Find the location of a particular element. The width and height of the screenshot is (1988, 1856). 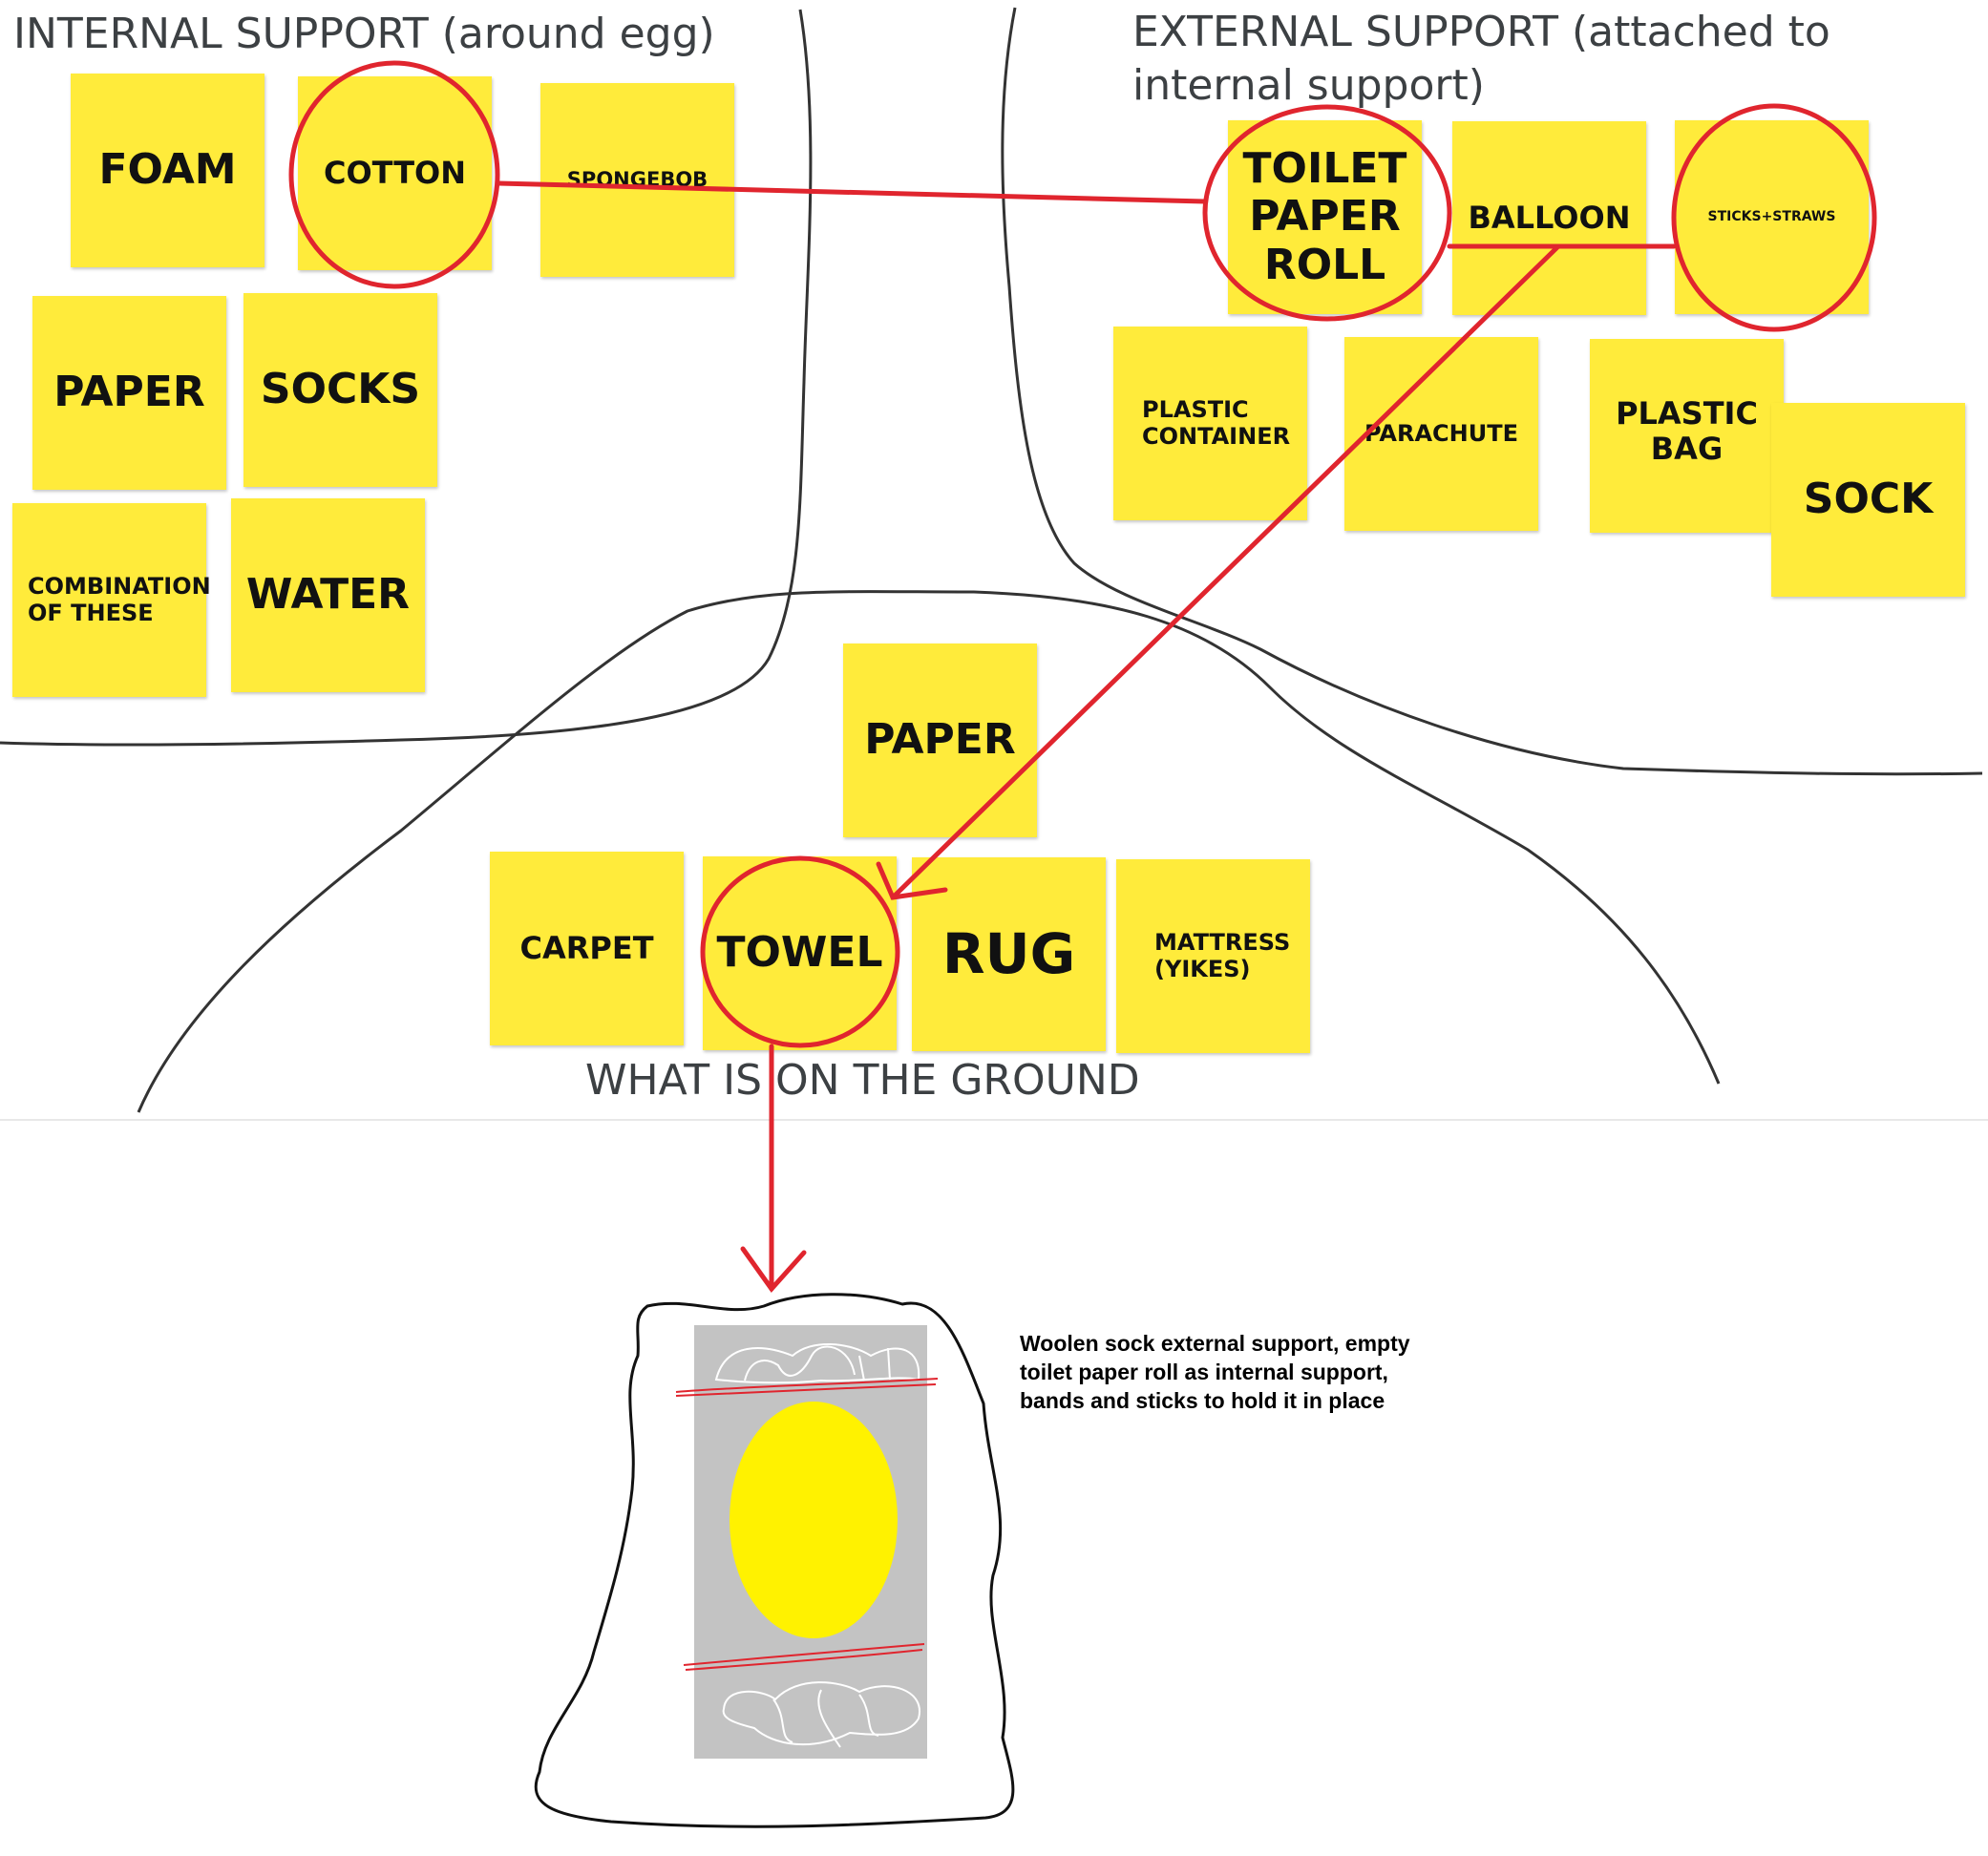

arrow-head-sketch is located at coordinates (773, 1269).